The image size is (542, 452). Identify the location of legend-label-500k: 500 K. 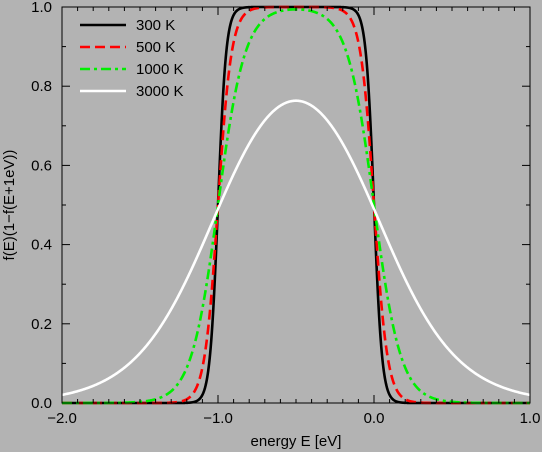
(155, 47).